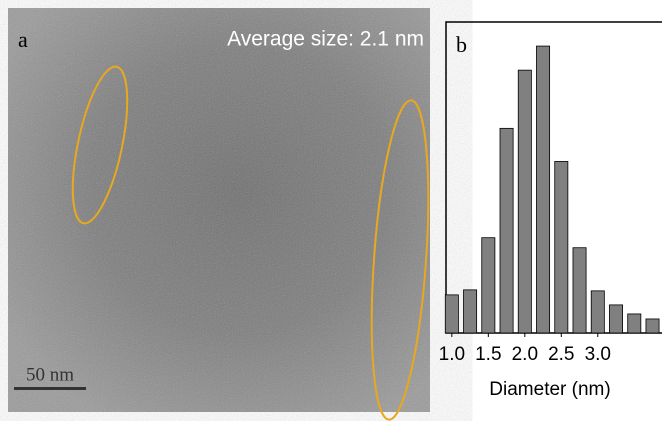  What do you see at coordinates (50, 374) in the screenshot?
I see `scale-bar-label: 50 nm` at bounding box center [50, 374].